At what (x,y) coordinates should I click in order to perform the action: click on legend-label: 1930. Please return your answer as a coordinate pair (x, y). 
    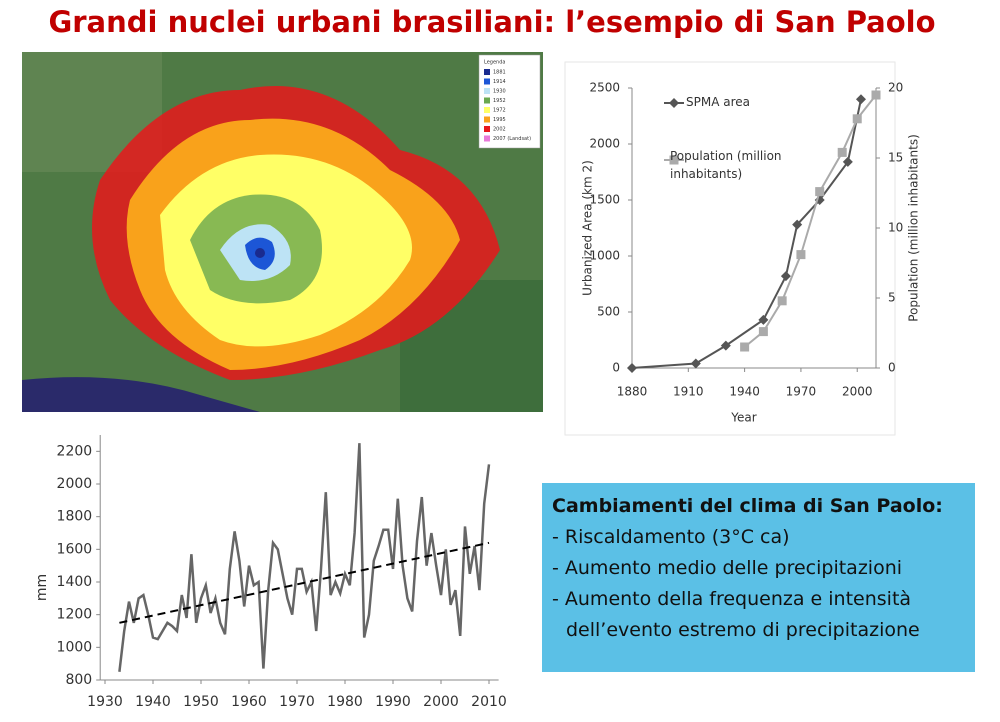
    Looking at the image, I should click on (499, 92).